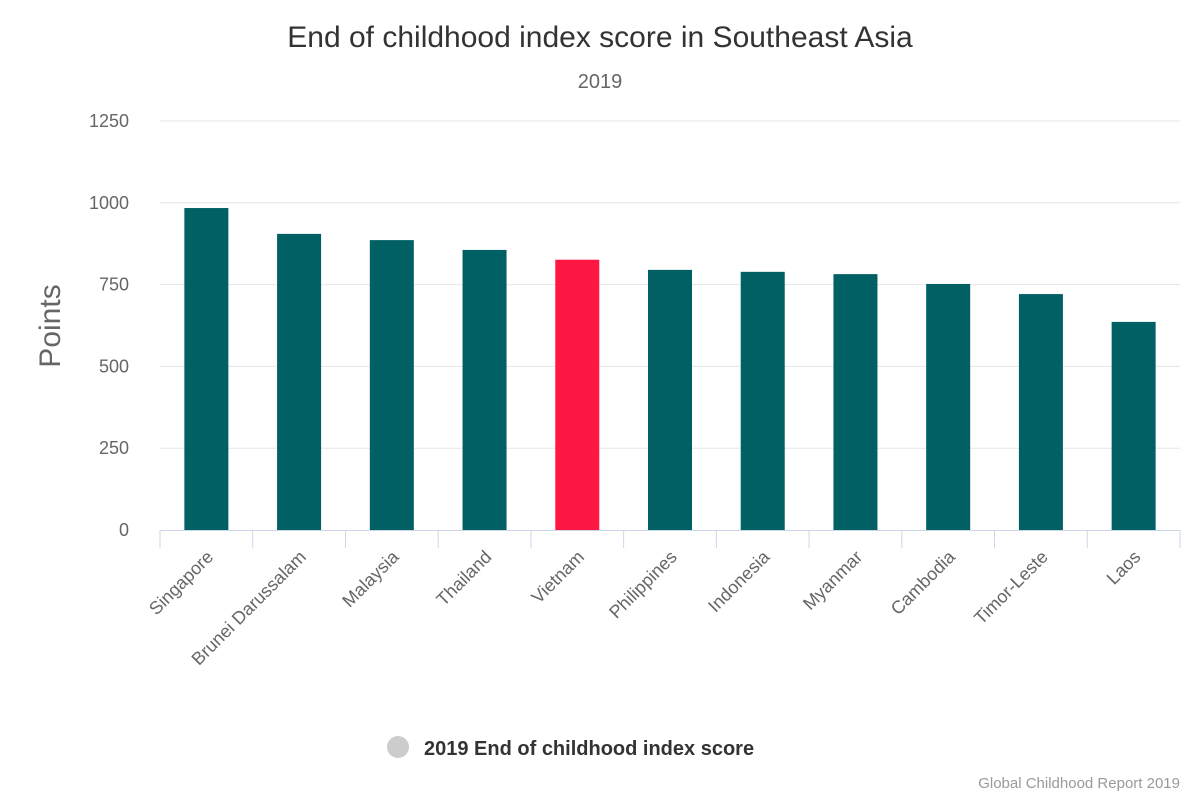 Image resolution: width=1200 pixels, height=800 pixels. Describe the element at coordinates (739, 581) in the screenshot. I see `x-tick-label: Indonesia` at that location.